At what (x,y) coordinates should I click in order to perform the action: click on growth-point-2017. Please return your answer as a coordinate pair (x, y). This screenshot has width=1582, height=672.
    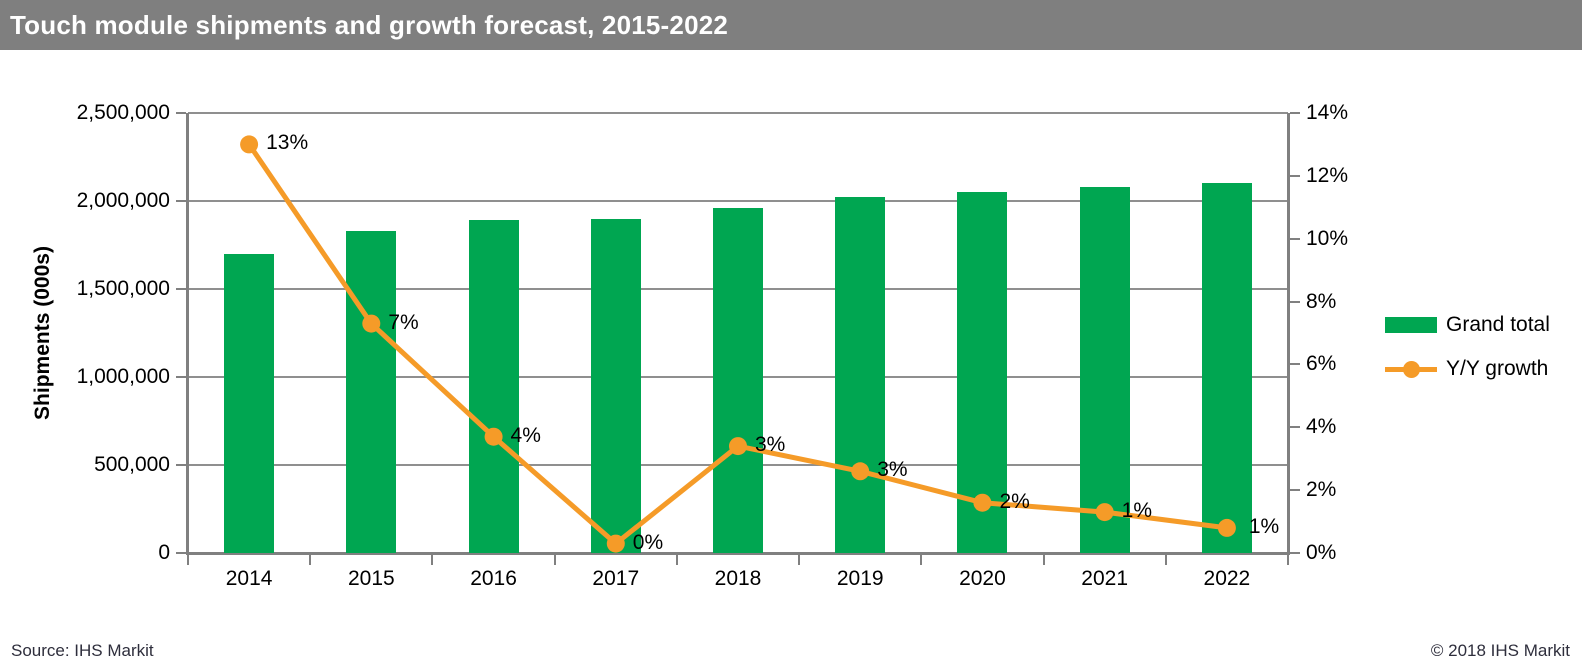
    Looking at the image, I should click on (615, 543).